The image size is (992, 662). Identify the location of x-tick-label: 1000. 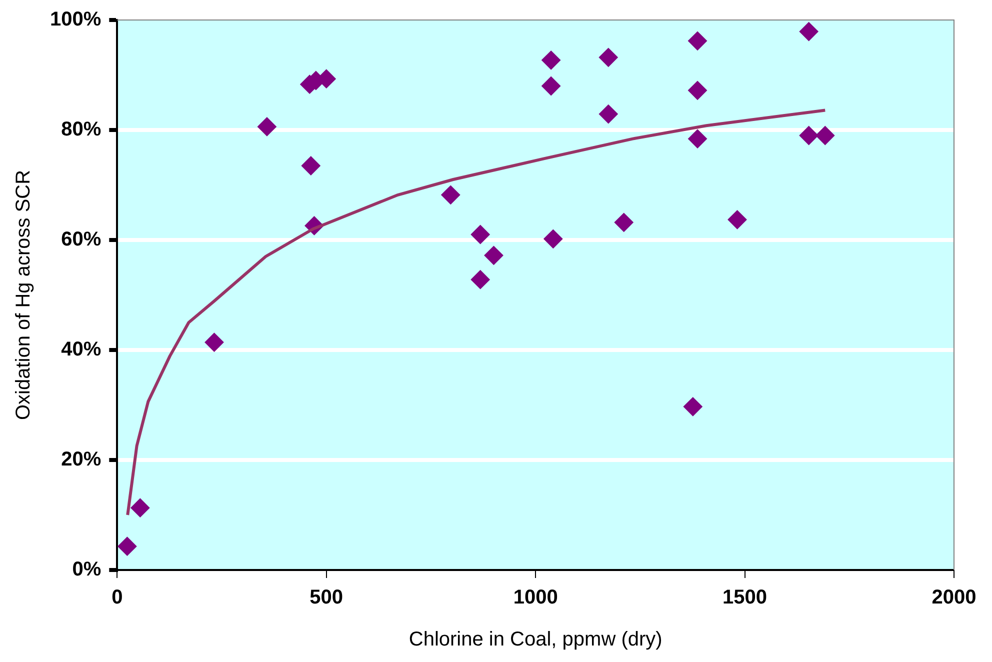
(535, 597).